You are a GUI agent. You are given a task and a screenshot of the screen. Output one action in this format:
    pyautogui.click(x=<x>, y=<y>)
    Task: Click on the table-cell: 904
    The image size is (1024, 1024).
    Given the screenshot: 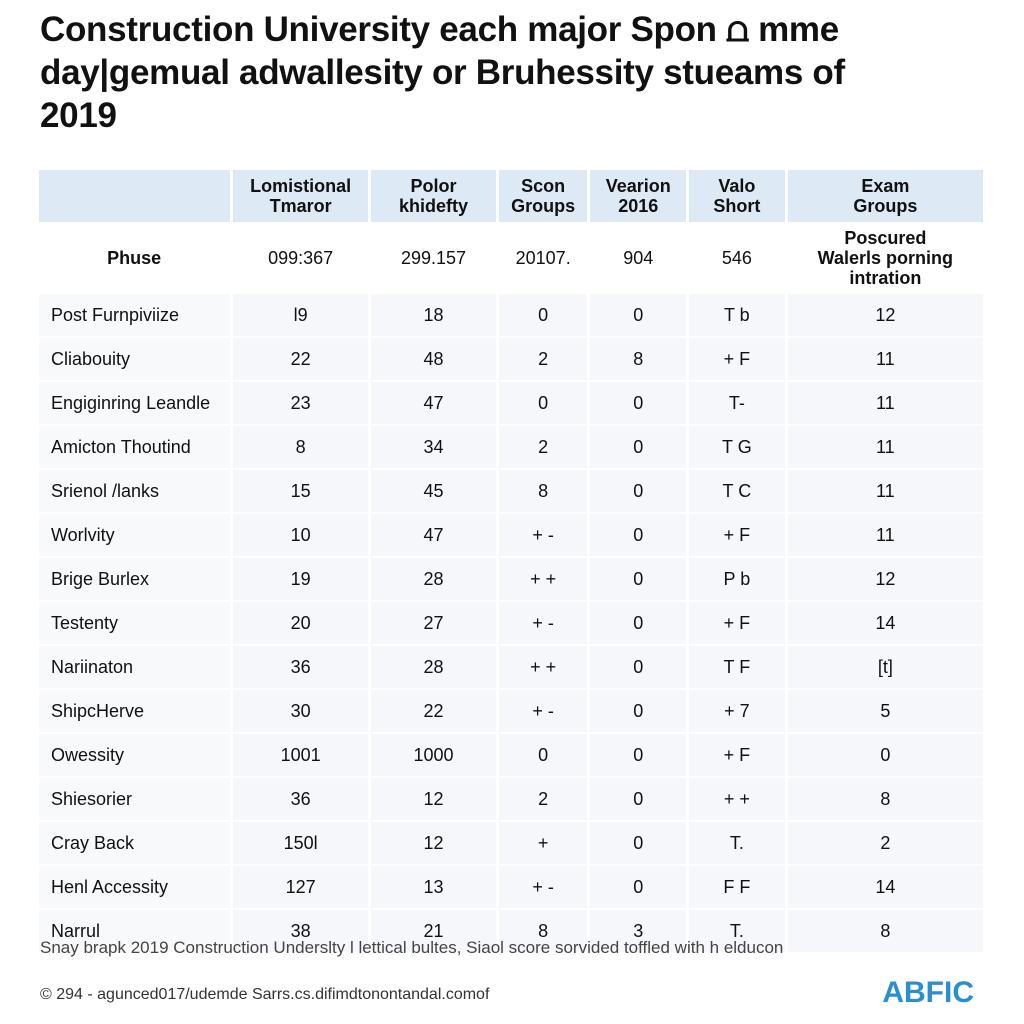 What is the action you would take?
    pyautogui.click(x=638, y=258)
    